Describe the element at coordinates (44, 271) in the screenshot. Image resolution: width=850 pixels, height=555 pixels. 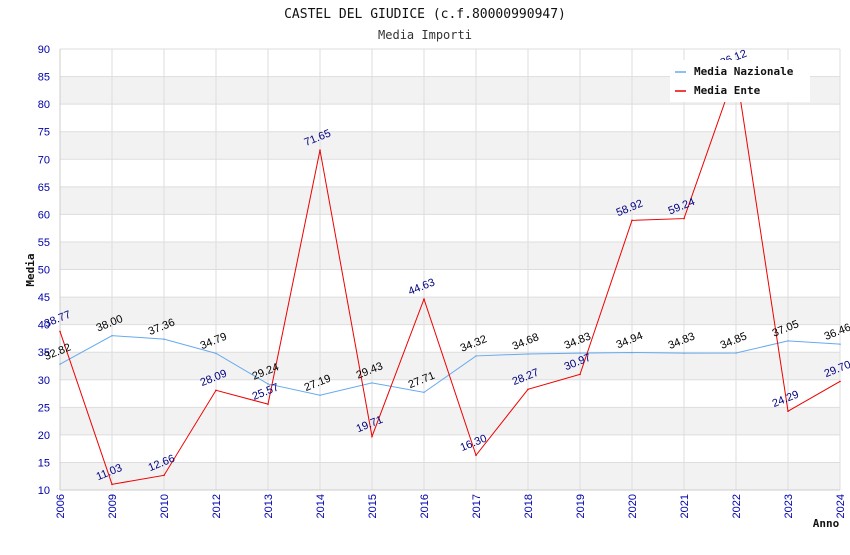
I see `y-tick-label: 50` at that location.